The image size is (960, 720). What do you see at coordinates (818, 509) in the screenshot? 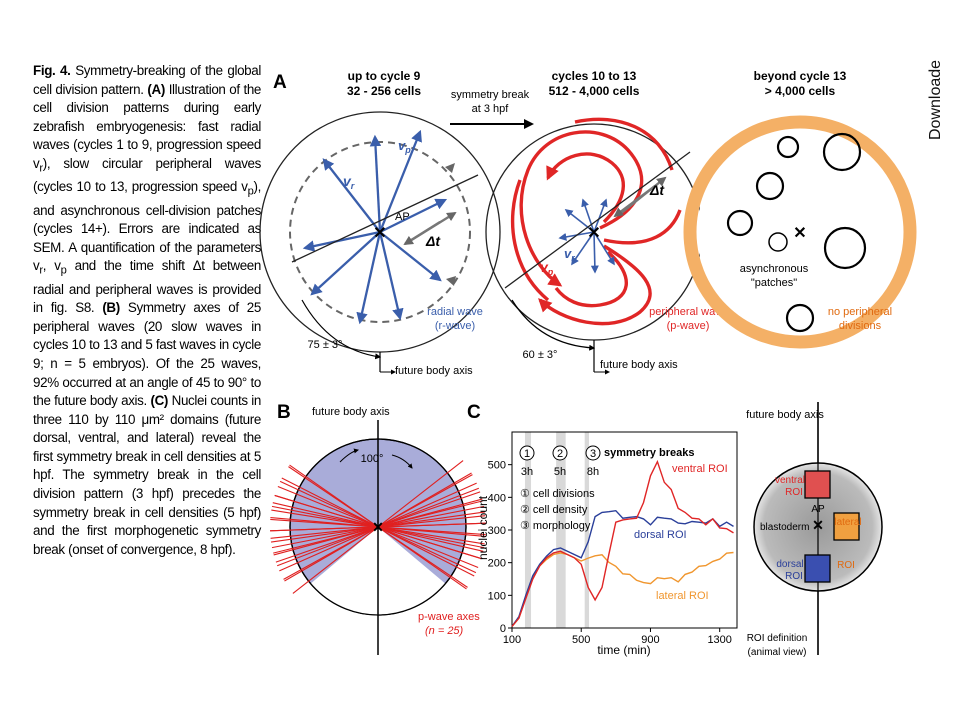
I see `roi-ap-label: AP` at bounding box center [818, 509].